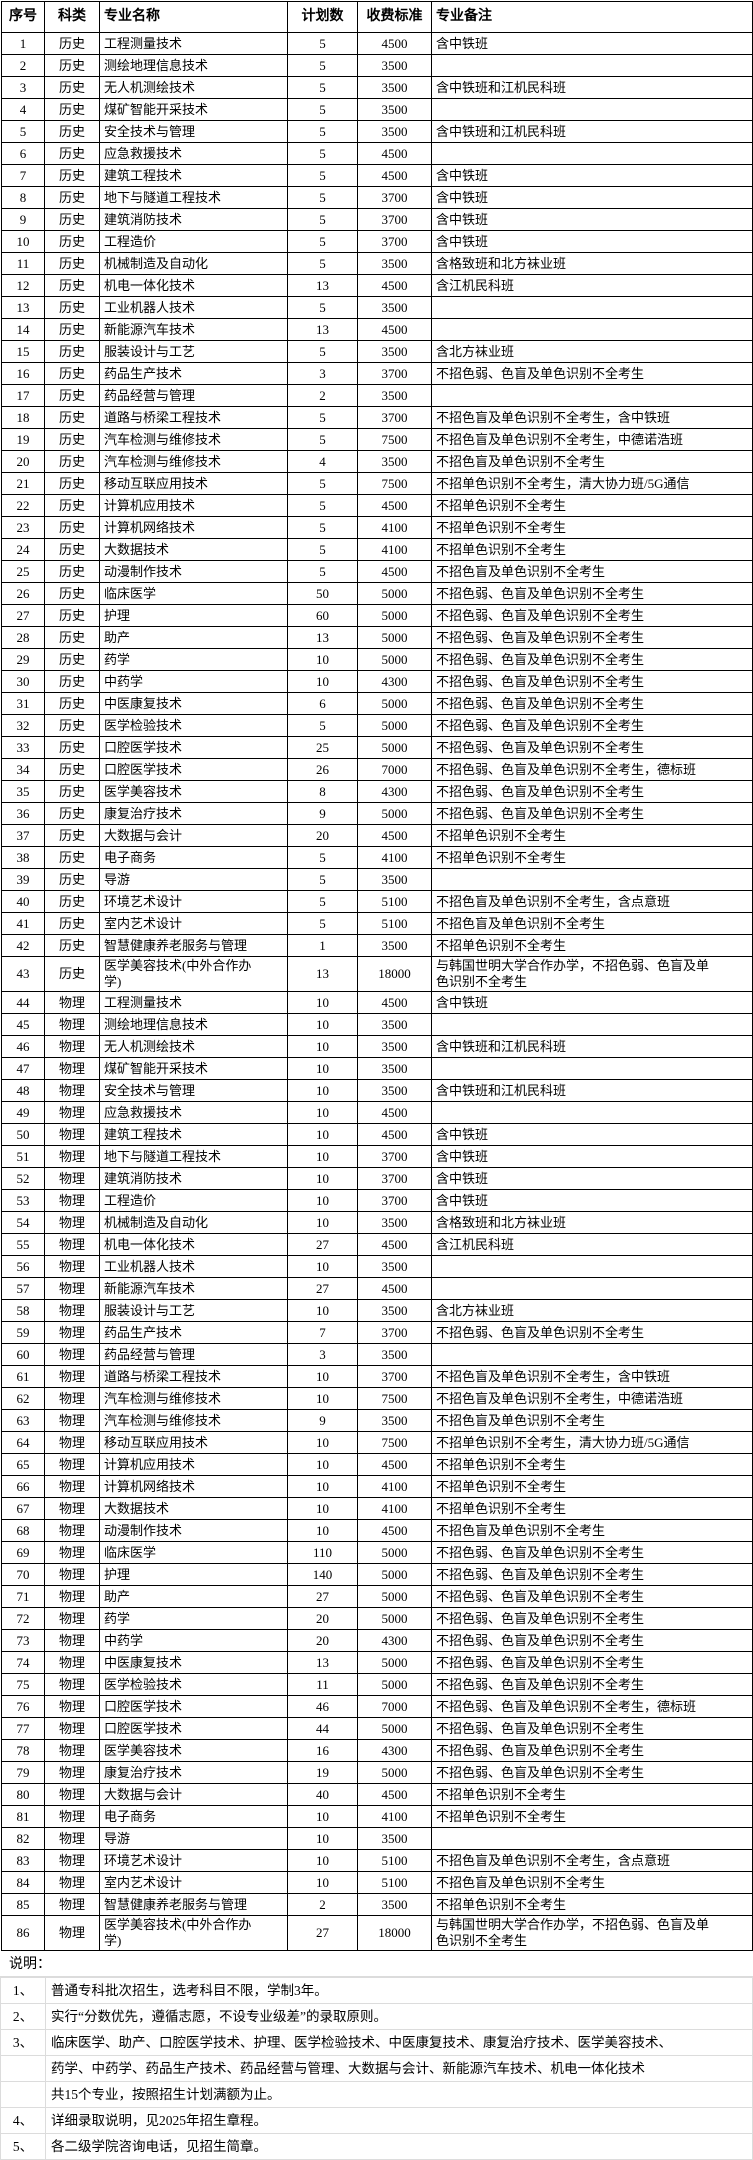 This screenshot has width=753, height=2160. Describe the element at coordinates (23, 659) in the screenshot. I see `cell-seq: 29` at that location.